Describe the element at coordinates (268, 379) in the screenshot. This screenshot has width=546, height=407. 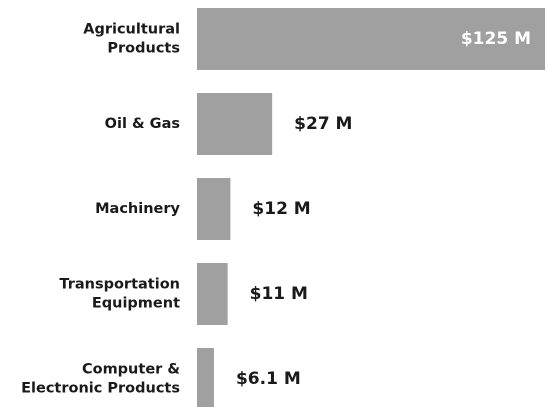
I see `value-label: $6.1 M` at that location.